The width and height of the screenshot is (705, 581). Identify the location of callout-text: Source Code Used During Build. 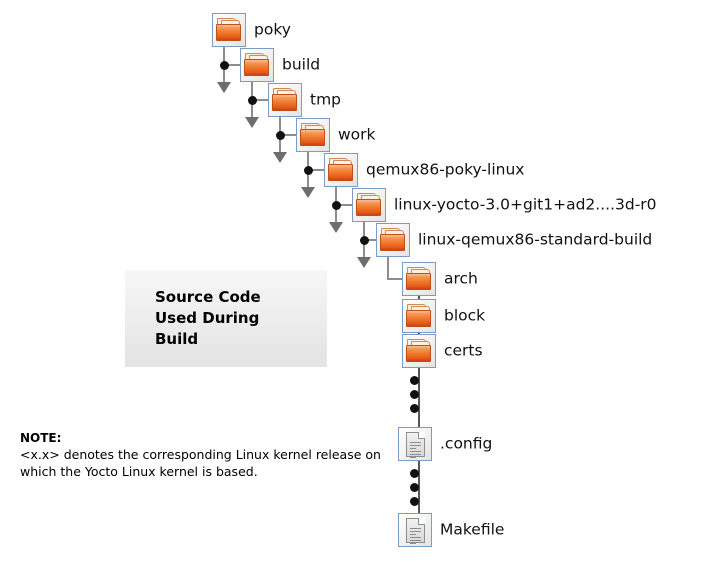
(208, 318).